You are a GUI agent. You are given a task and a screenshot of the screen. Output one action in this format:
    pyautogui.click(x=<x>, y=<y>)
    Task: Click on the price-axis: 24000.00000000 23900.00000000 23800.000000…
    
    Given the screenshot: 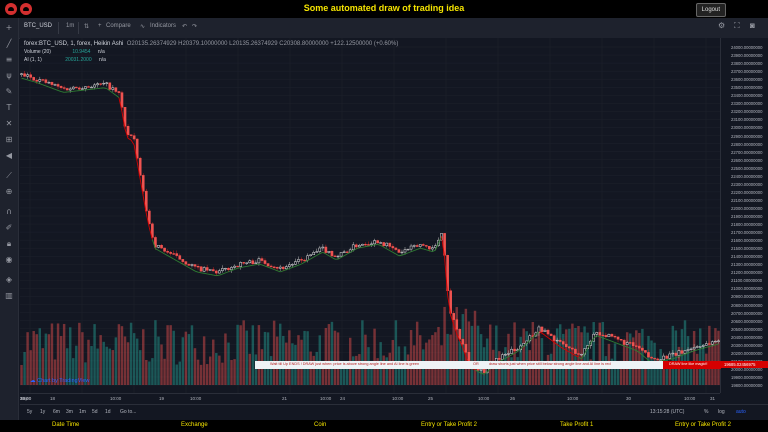 What is the action you would take?
    pyautogui.click(x=744, y=215)
    